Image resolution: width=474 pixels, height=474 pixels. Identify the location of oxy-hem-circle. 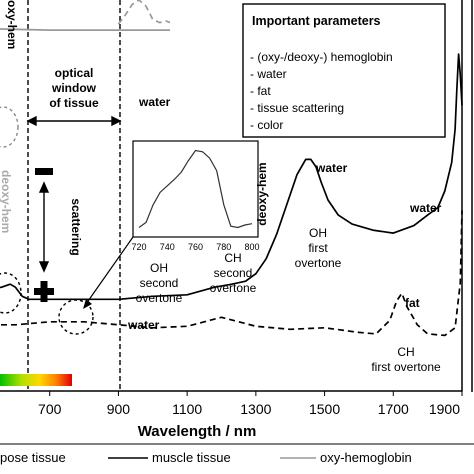
(9, 127).